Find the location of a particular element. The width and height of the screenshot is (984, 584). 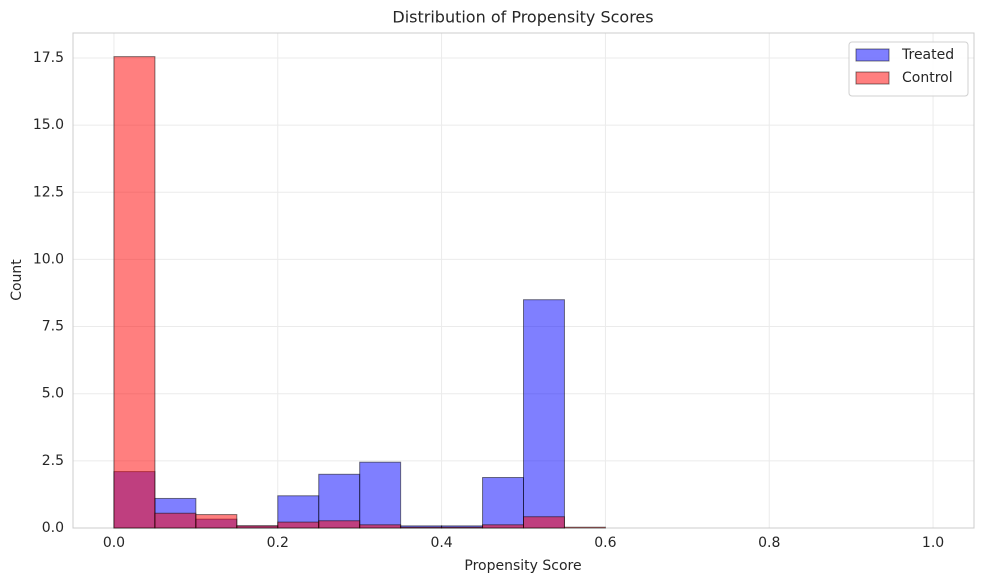

x-tick-label: 0.8 is located at coordinates (769, 543).